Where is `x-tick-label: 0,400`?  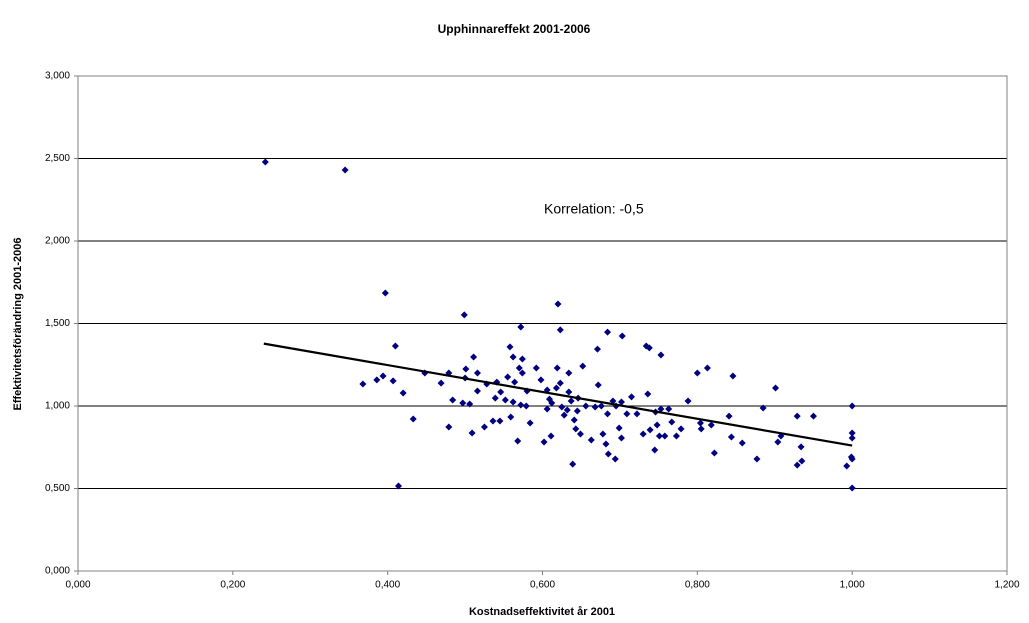
x-tick-label: 0,400 is located at coordinates (387, 585).